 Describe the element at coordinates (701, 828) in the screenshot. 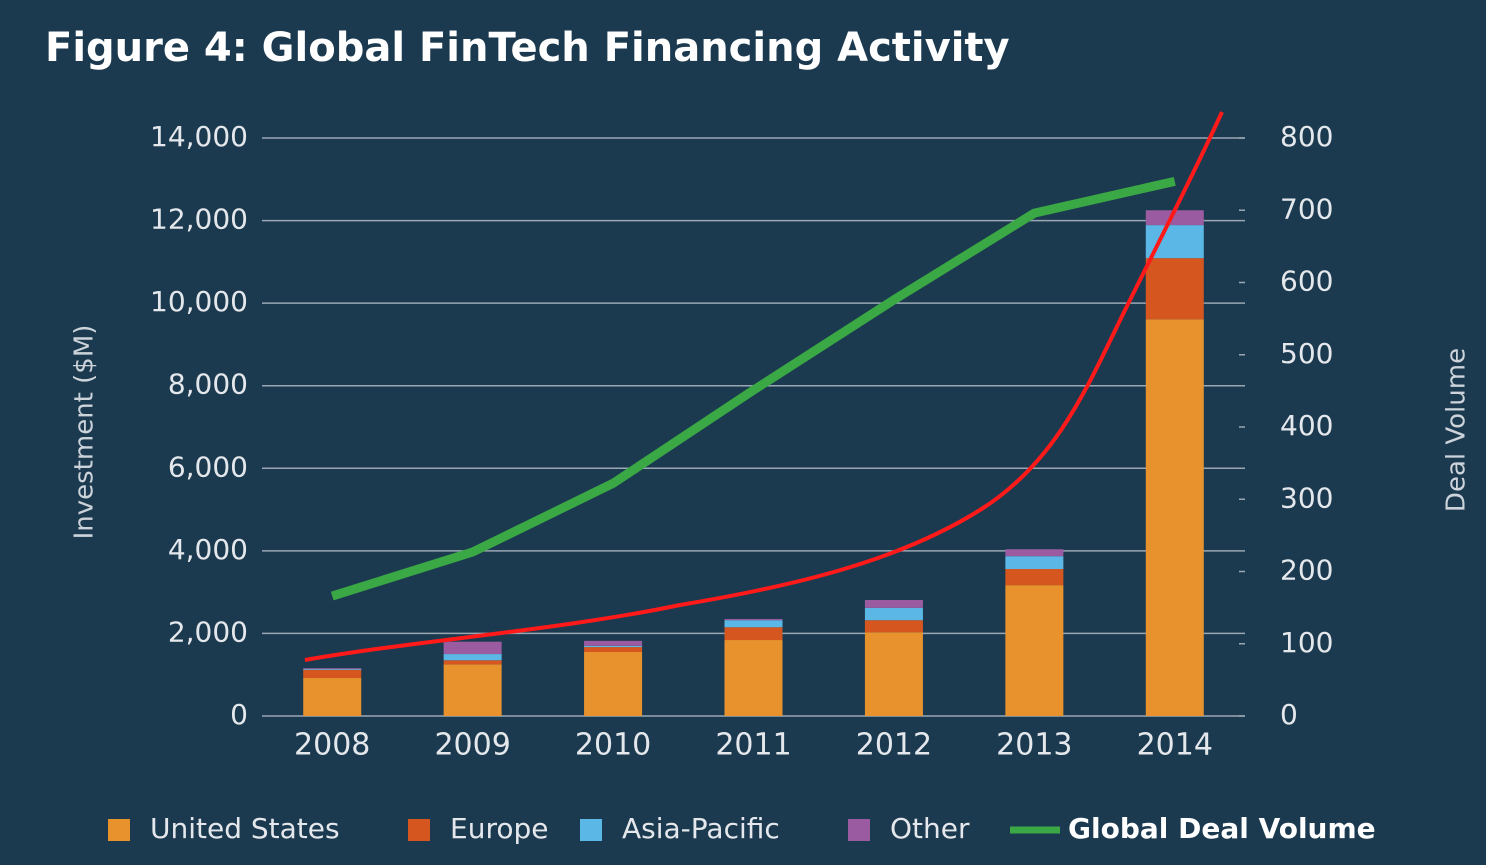

I see `legend-label: Asia-Pacific` at that location.